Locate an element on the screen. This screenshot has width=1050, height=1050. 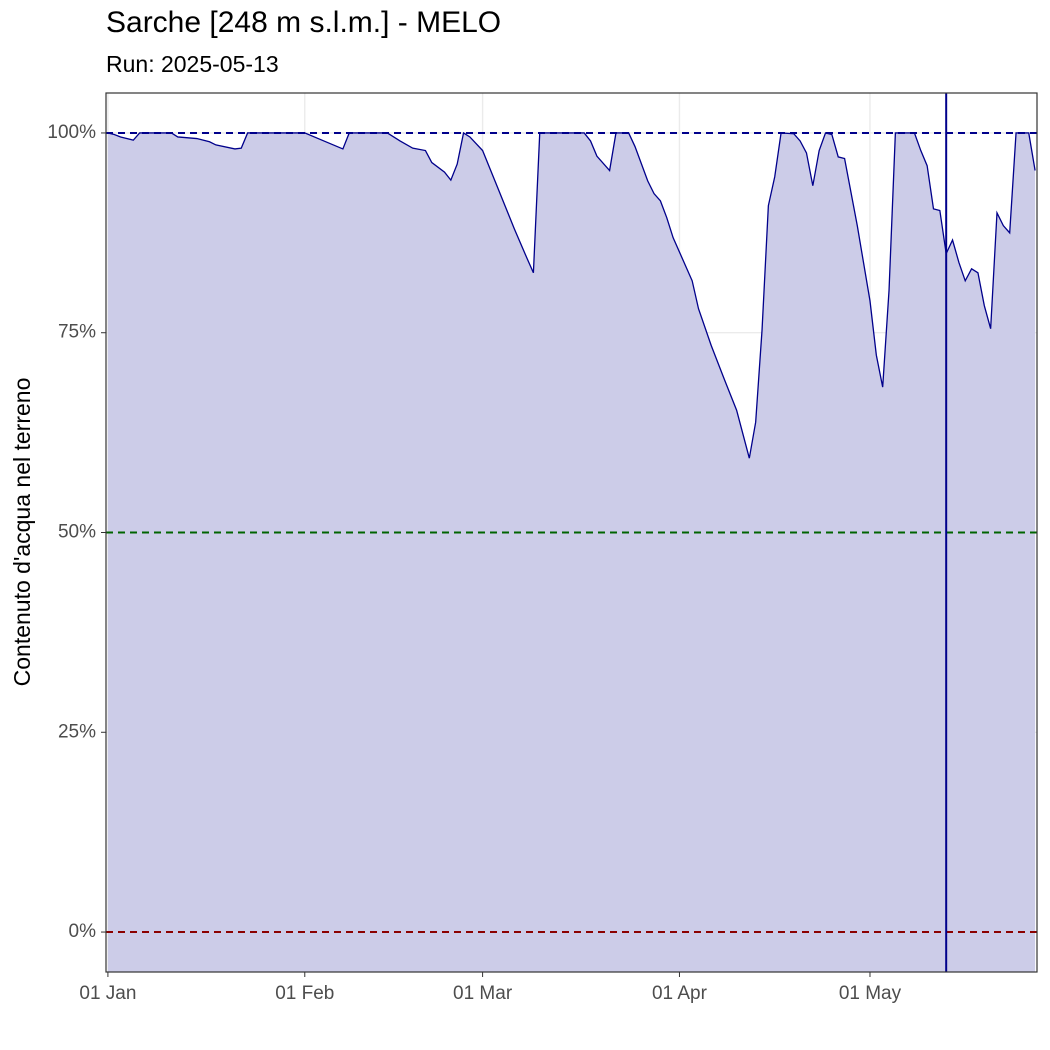
y-tick-label: 100% is located at coordinates (71, 132).